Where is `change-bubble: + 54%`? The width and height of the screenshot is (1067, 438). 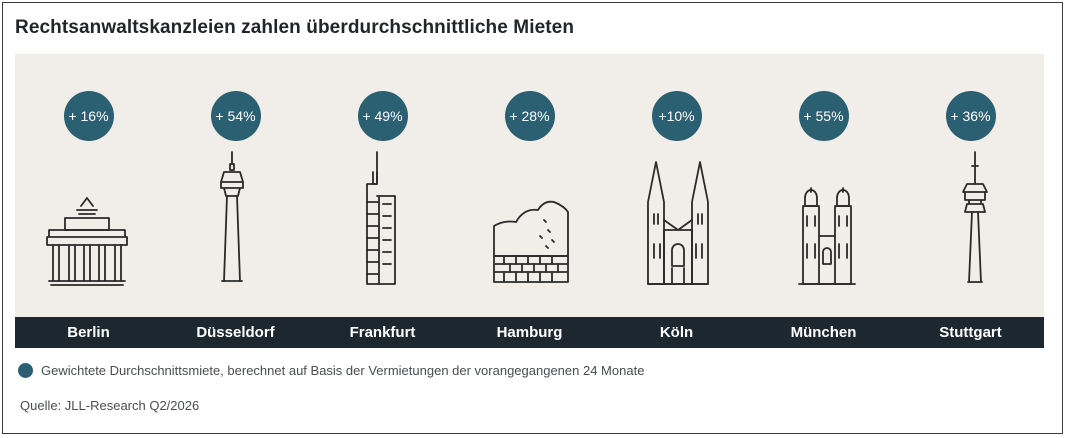 change-bubble: + 54% is located at coordinates (235, 116).